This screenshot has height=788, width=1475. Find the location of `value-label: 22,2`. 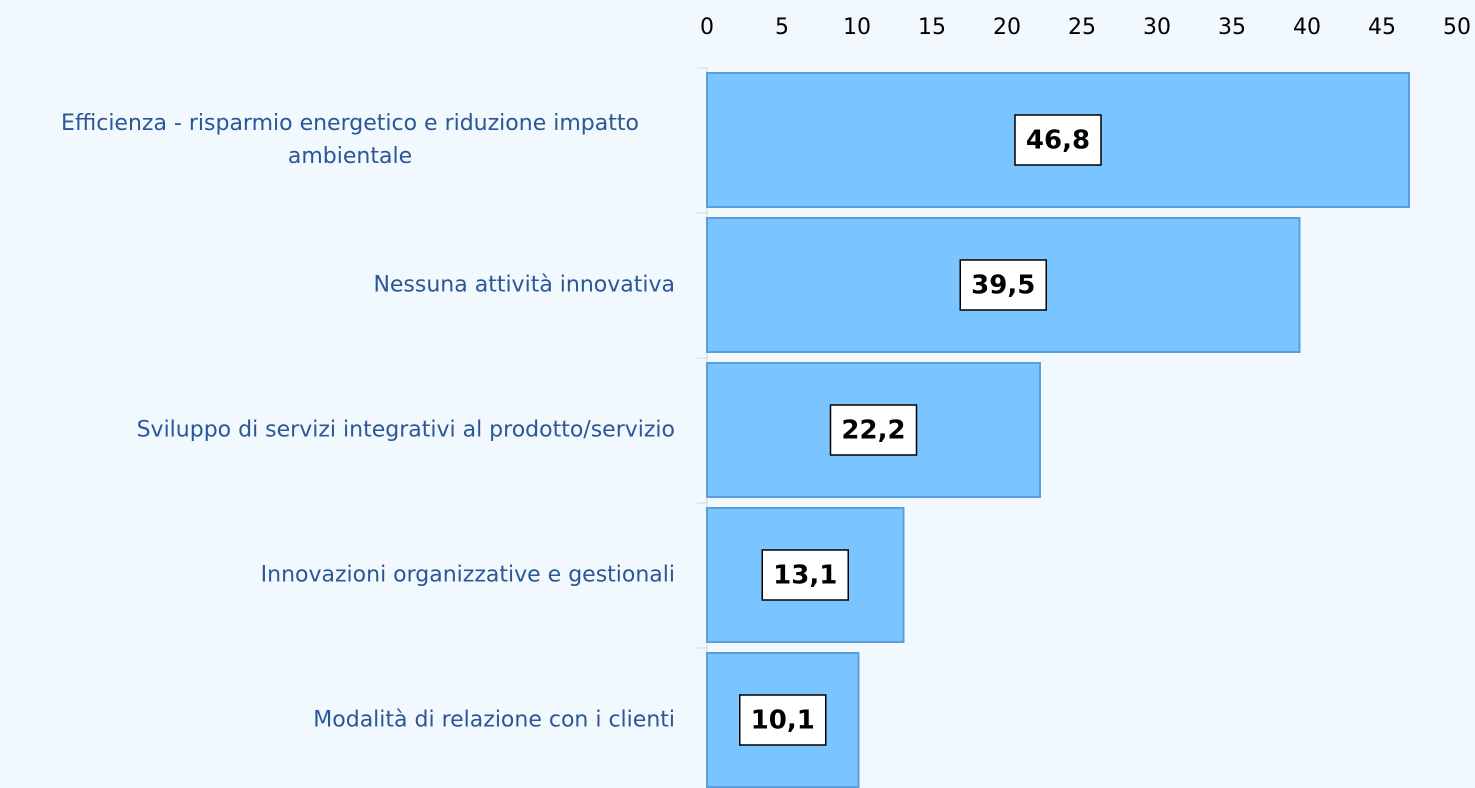

value-label: 22,2 is located at coordinates (873, 431).